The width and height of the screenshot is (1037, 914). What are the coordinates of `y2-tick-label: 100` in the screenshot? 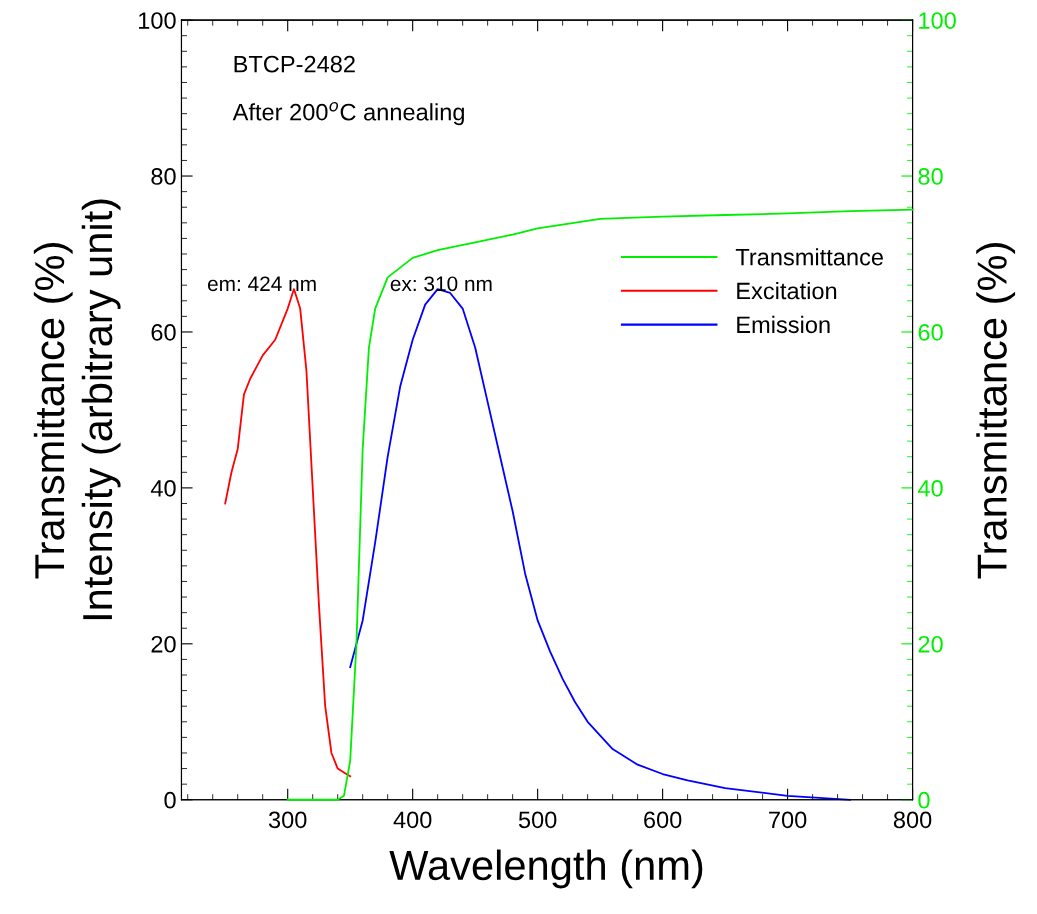 It's located at (937, 20).